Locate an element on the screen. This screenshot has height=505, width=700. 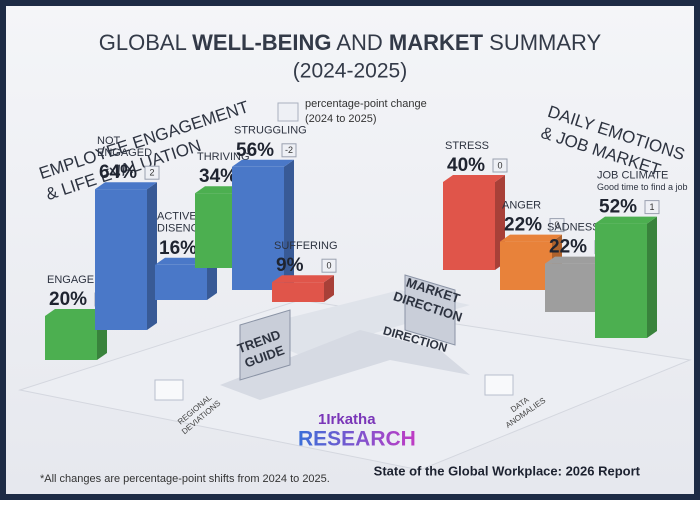
title: GLOBAL WELL-BEING AND MARKET SUMMARY is located at coordinates (350, 42).